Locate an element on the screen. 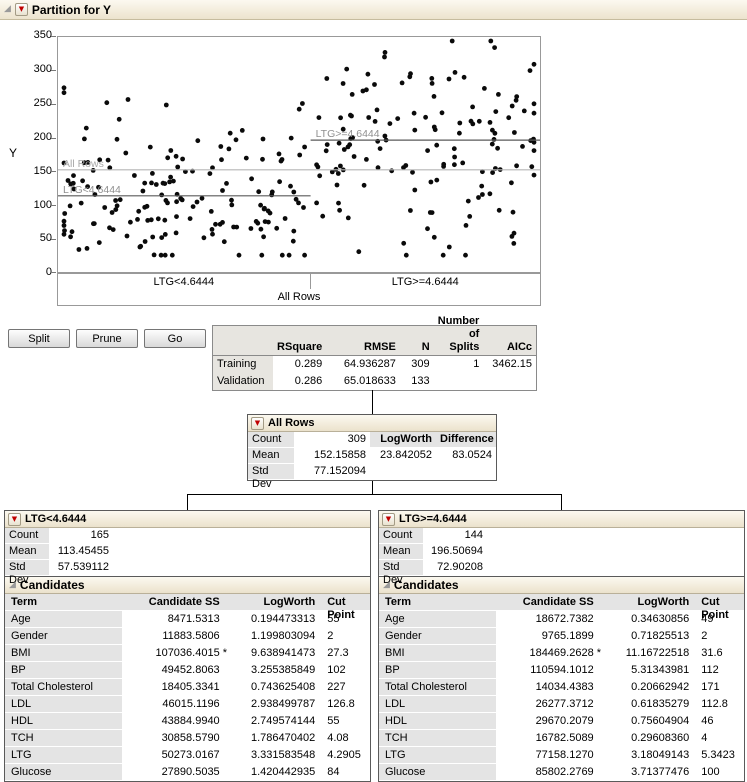 This screenshot has width=747, height=782. term-cell: TCH is located at coordinates (64, 738).